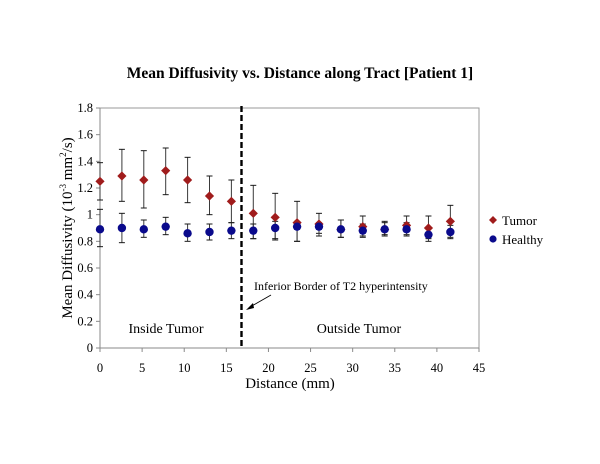 The width and height of the screenshot is (600, 464). Describe the element at coordinates (85, 241) in the screenshot. I see `y-tick-label: 0.8` at that location.